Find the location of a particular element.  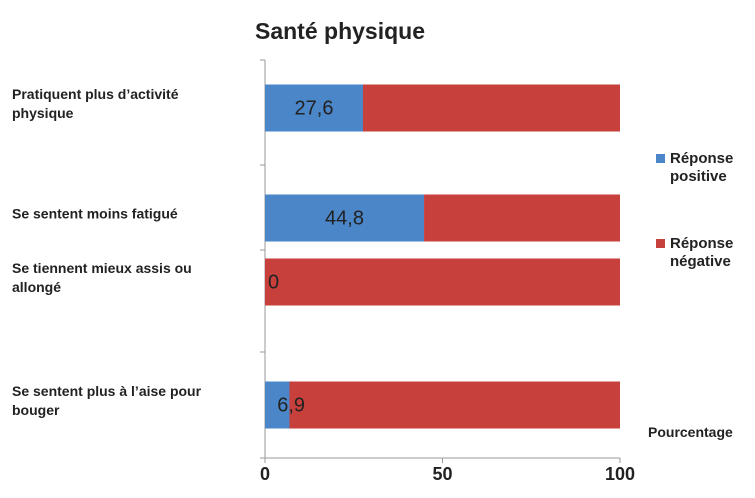

category-label: Pratiquent plus d’activité physique is located at coordinates (95, 103).